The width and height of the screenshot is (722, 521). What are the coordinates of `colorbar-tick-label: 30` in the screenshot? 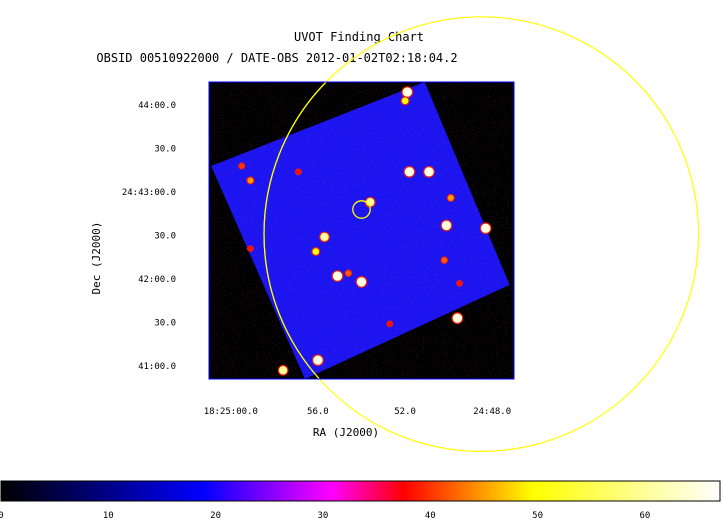 It's located at (322, 516).